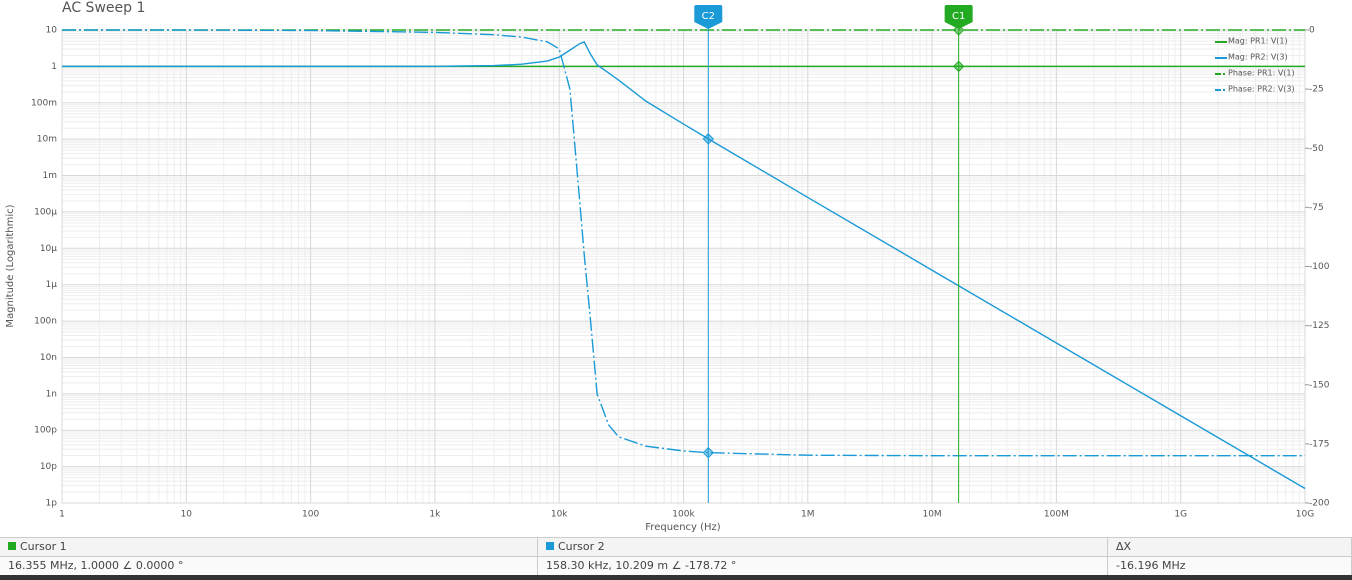 This screenshot has width=1352, height=580. I want to click on status-bar, so click(676, 577).